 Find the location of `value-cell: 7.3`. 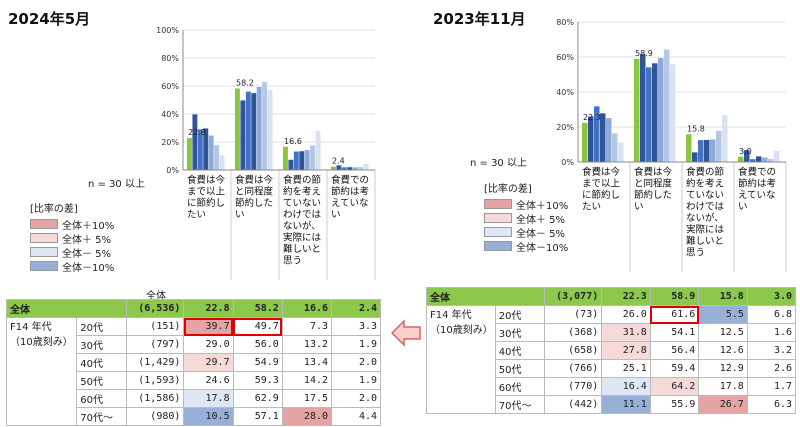

value-cell: 7.3 is located at coordinates (307, 326).